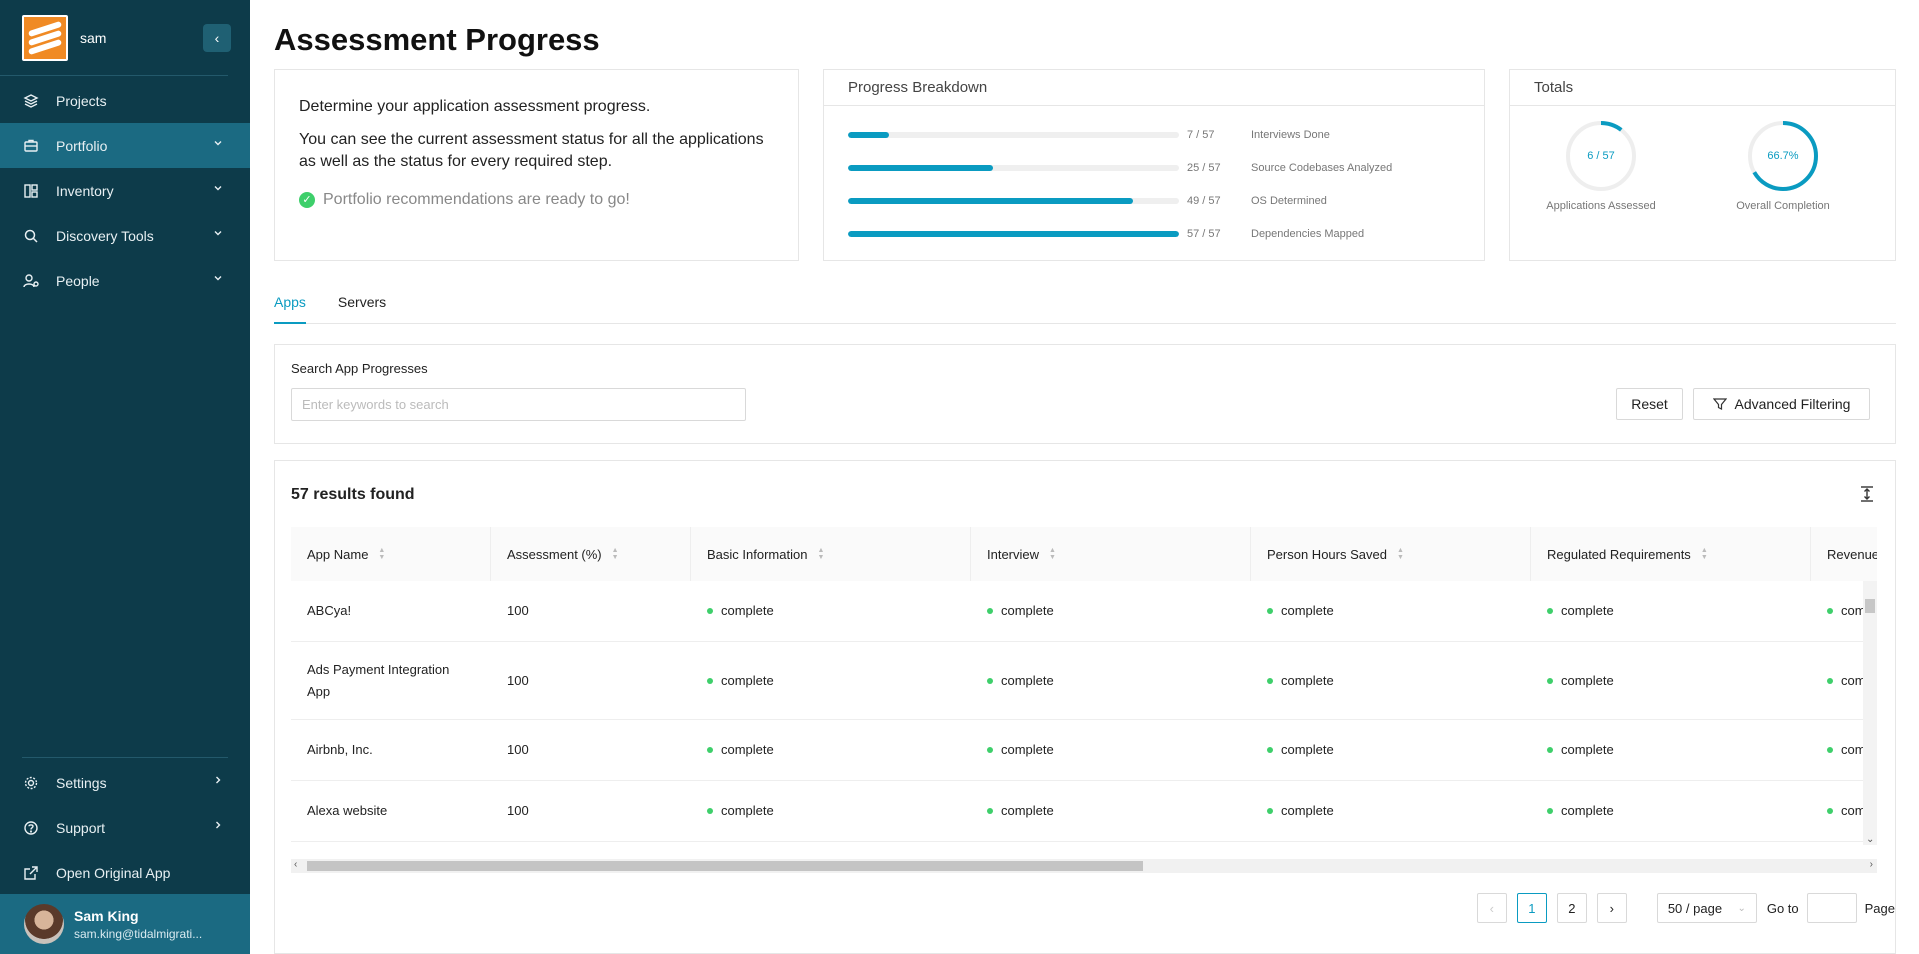 This screenshot has height=954, width=1919. What do you see at coordinates (1289, 200) in the screenshot?
I see `progress-label: OS Determined` at bounding box center [1289, 200].